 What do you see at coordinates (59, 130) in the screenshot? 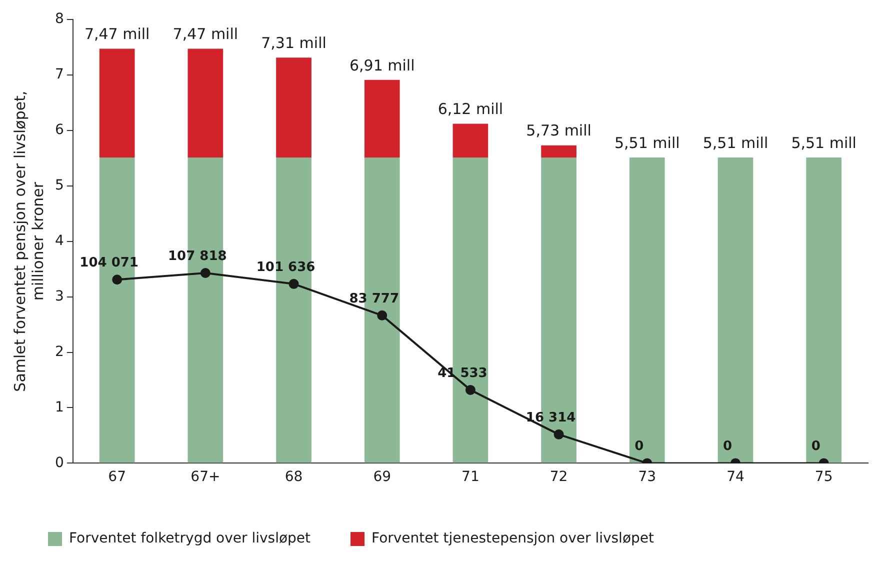
I see `y-tick-label: 6` at bounding box center [59, 130].